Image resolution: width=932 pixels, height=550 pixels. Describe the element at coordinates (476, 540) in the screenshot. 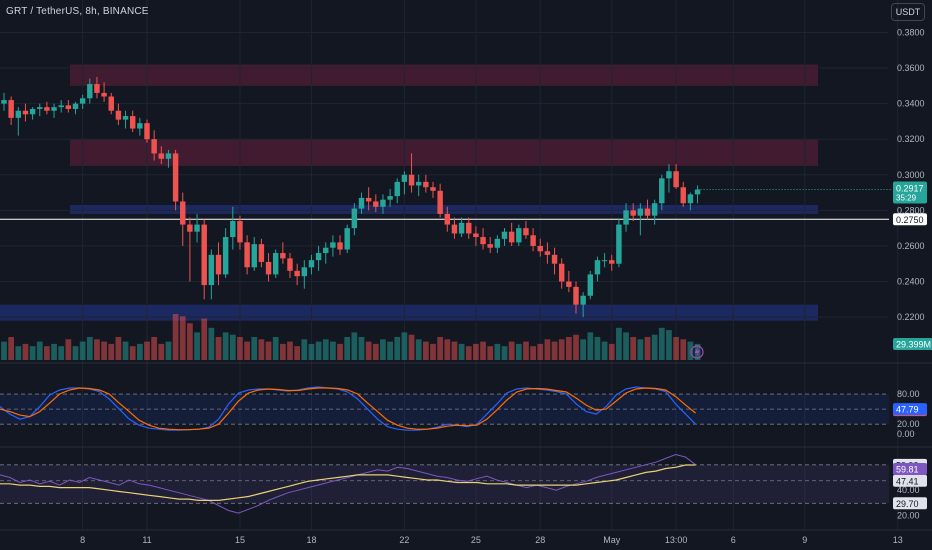

I see `time-tick-label: 25` at that location.